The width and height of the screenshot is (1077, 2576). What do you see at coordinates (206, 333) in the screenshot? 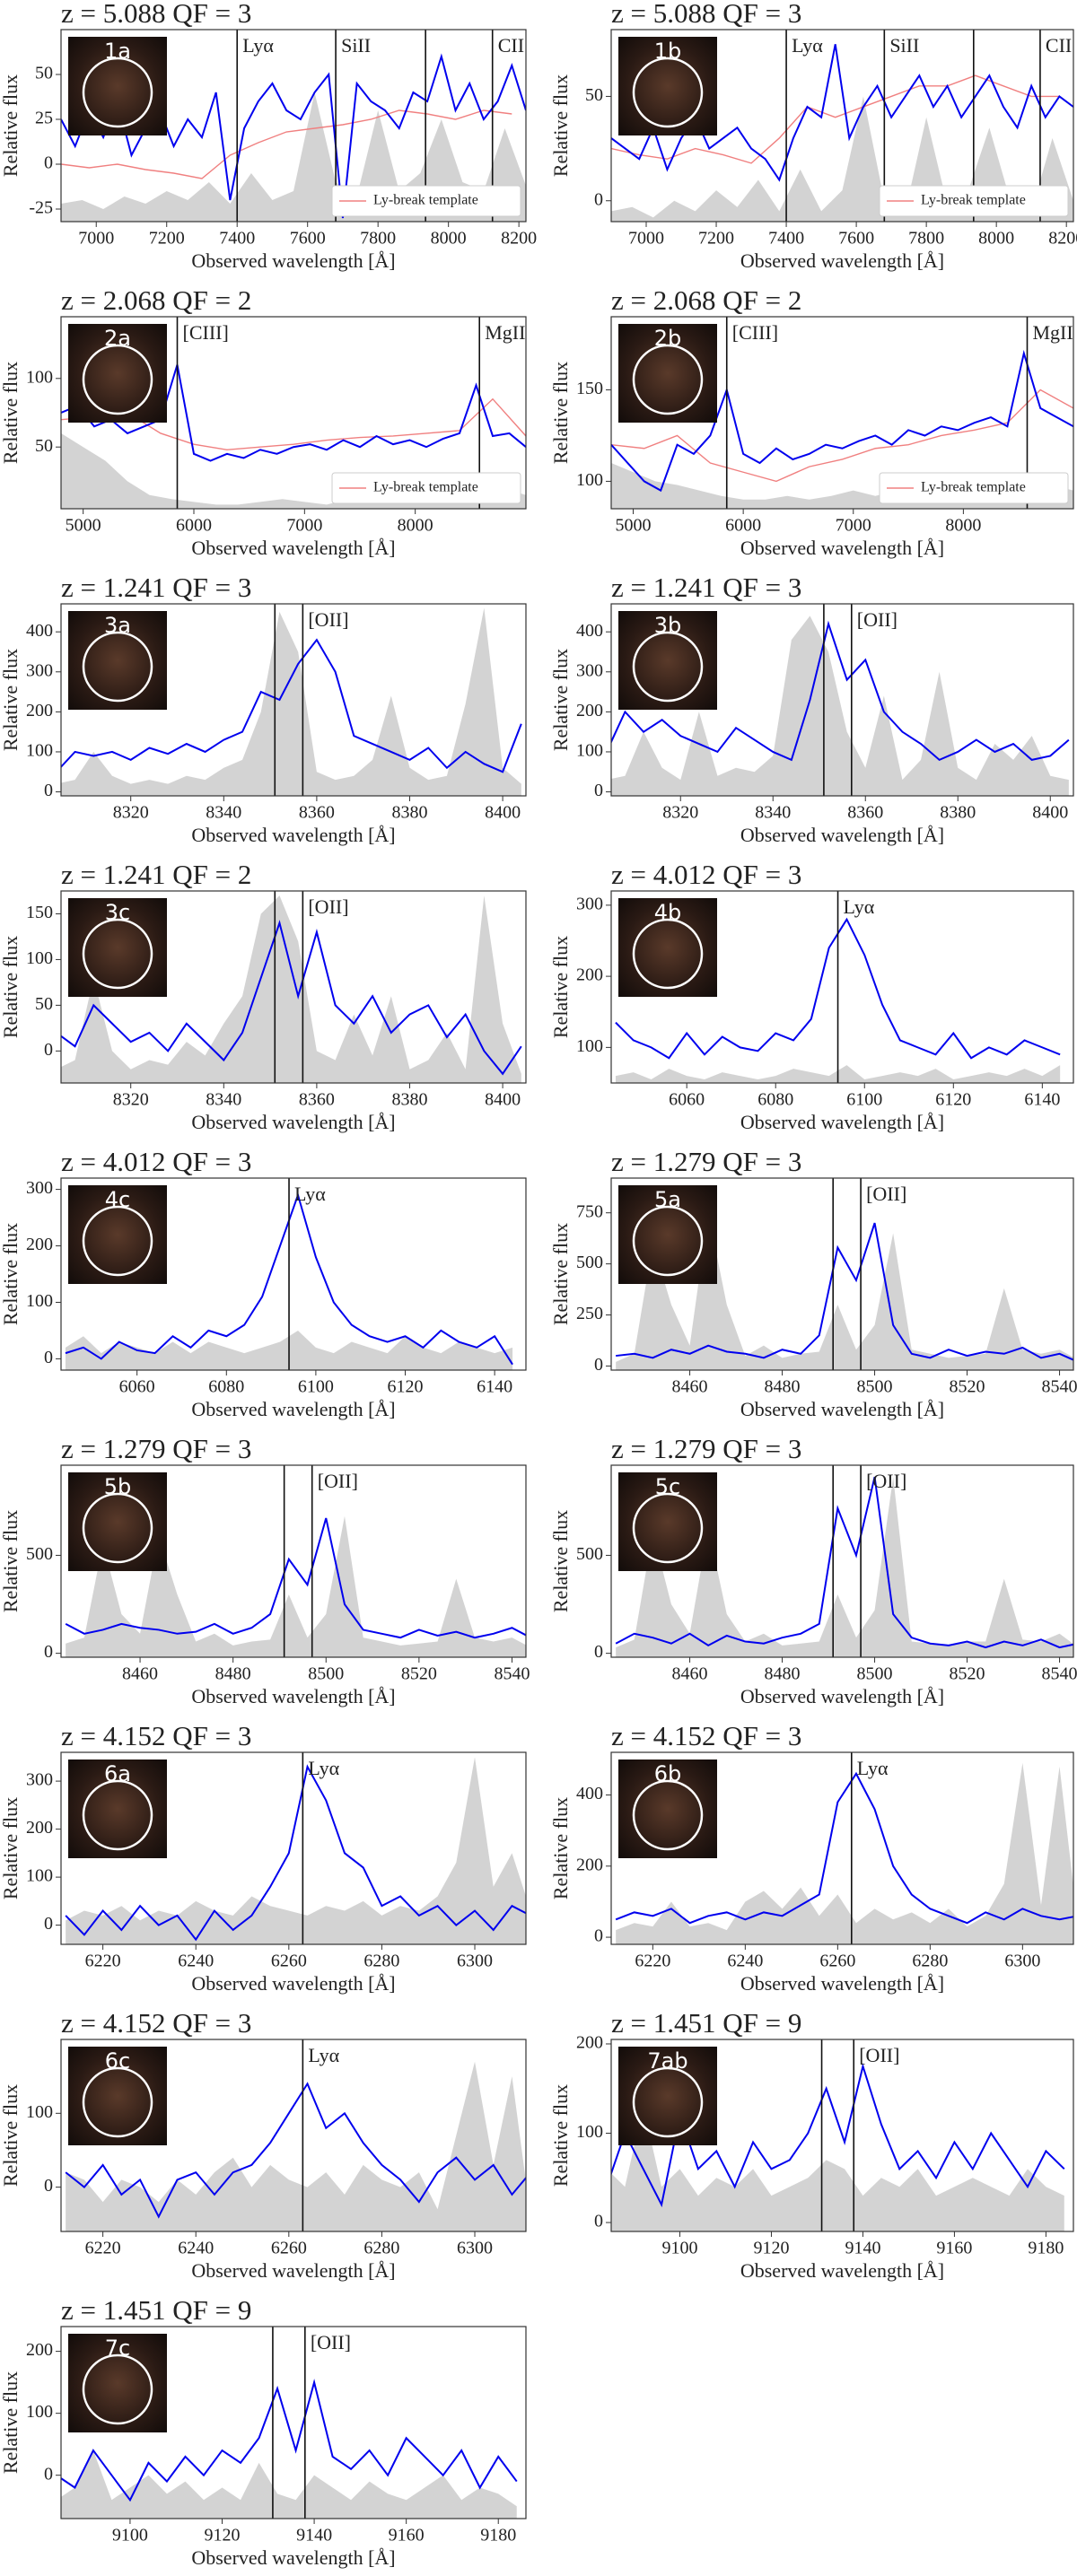
I see `feature-label: [CIII]` at bounding box center [206, 333].